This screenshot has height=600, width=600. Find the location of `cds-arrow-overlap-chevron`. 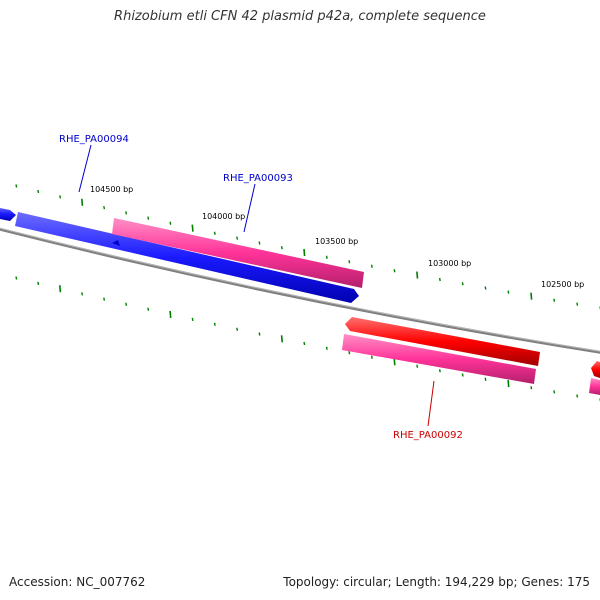

cds-arrow-overlap-chevron is located at coordinates (116, 243).